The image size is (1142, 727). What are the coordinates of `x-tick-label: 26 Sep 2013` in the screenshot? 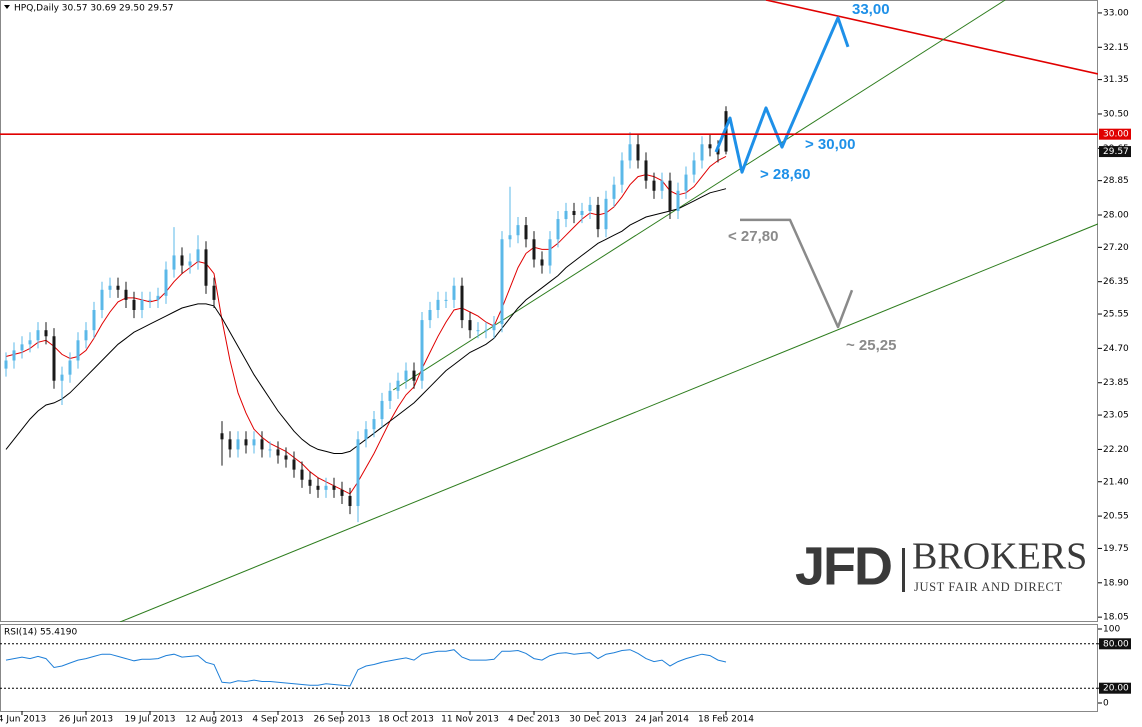 It's located at (341, 720).